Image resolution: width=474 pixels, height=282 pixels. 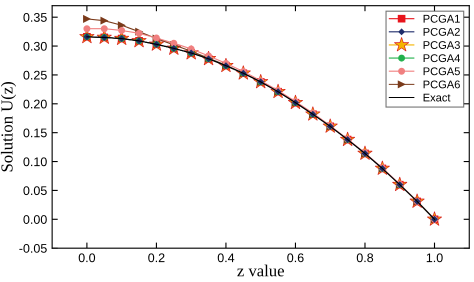 I want to click on y-tick-label: 0.20, so click(x=35, y=104).